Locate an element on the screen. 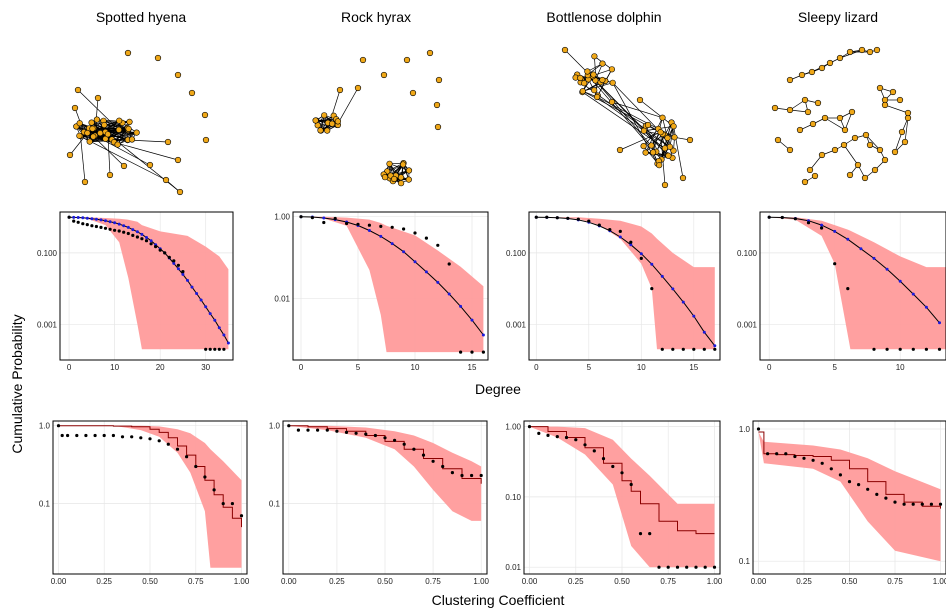  panel-clustering-hyrax: 0.00 0.25 0.50 0.75 1.00 0.1 1.0 is located at coordinates (379, 503).